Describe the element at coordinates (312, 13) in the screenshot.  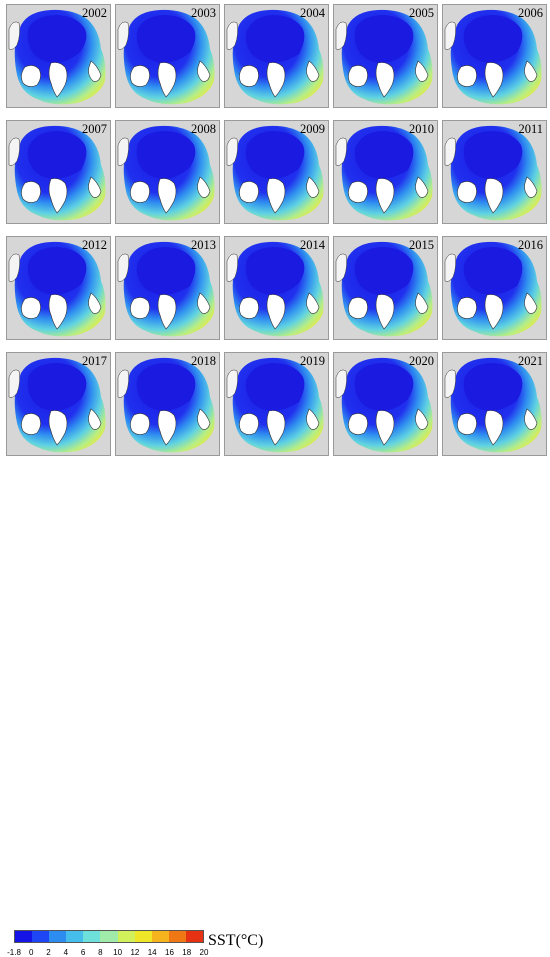
I see `year-label: 2004` at that location.